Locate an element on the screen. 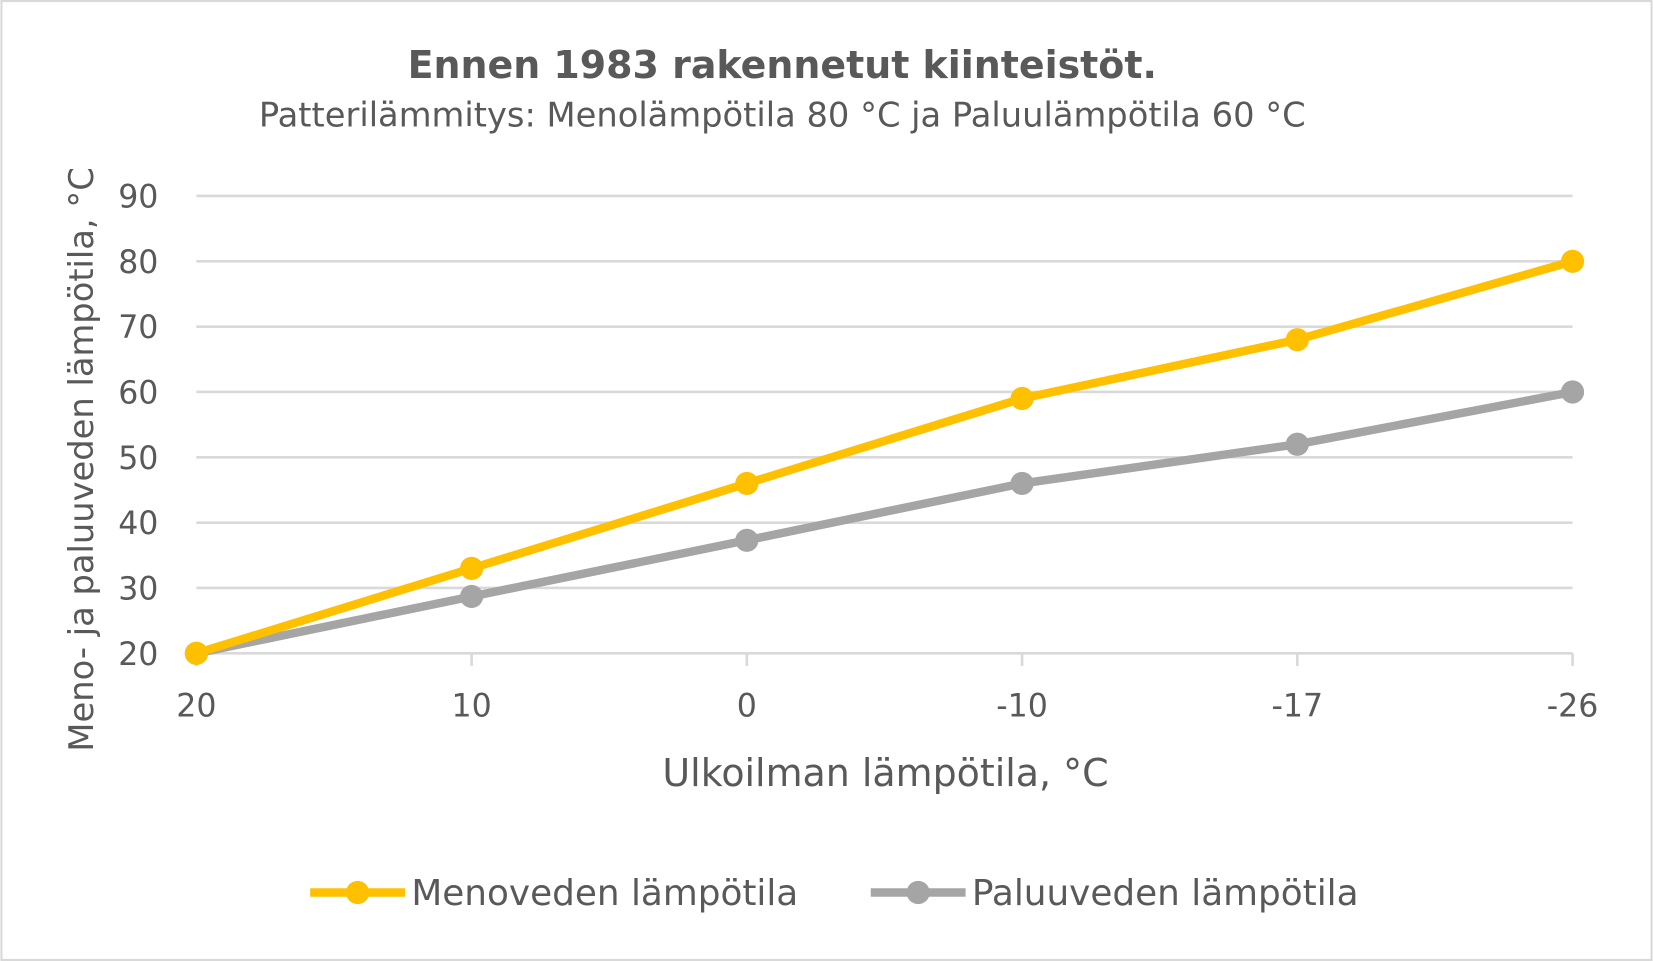  y-tick-label: 90 is located at coordinates (138, 198).